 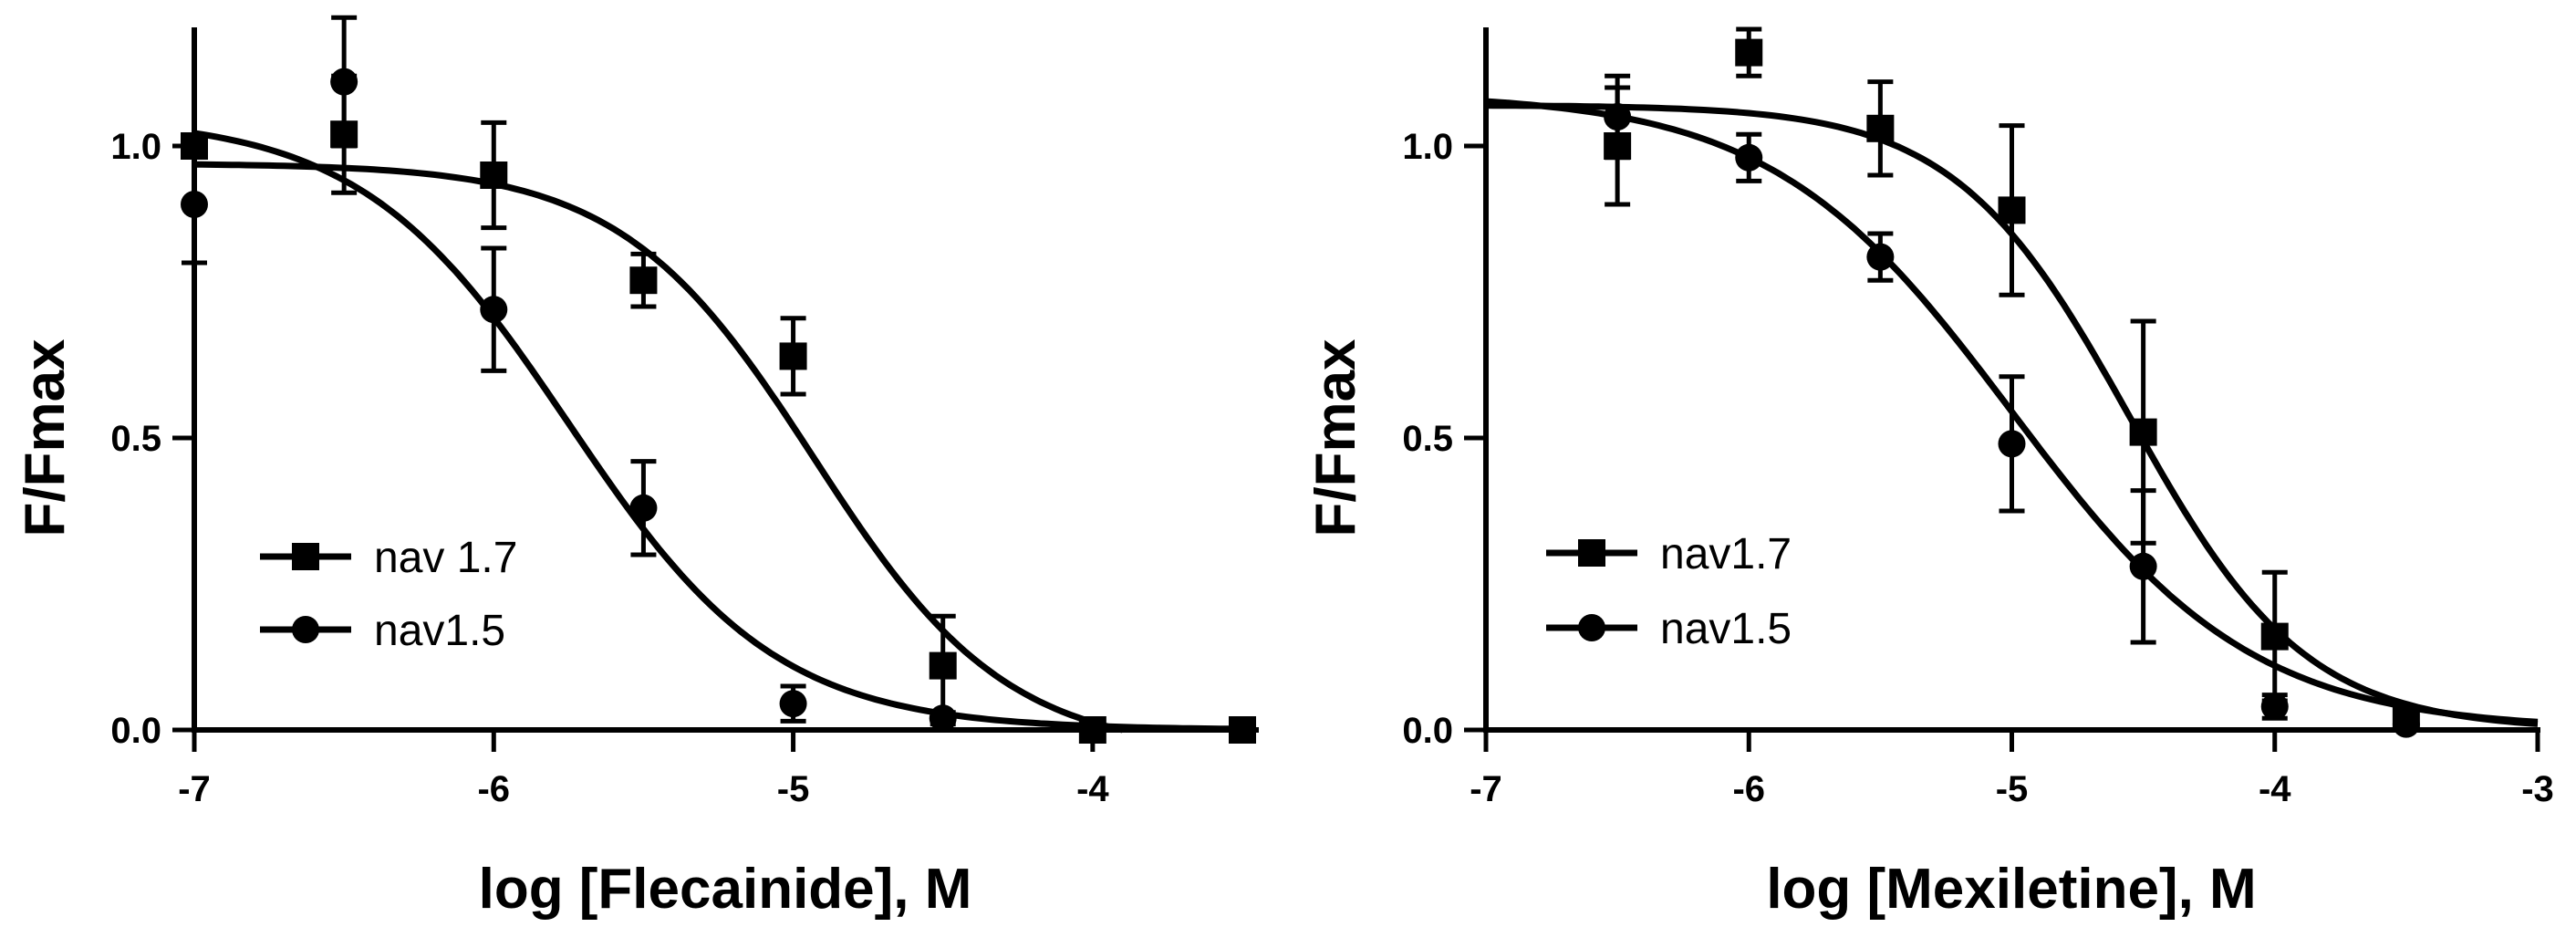 What do you see at coordinates (445, 558) in the screenshot?
I see `legend-label: nav 1.7` at bounding box center [445, 558].